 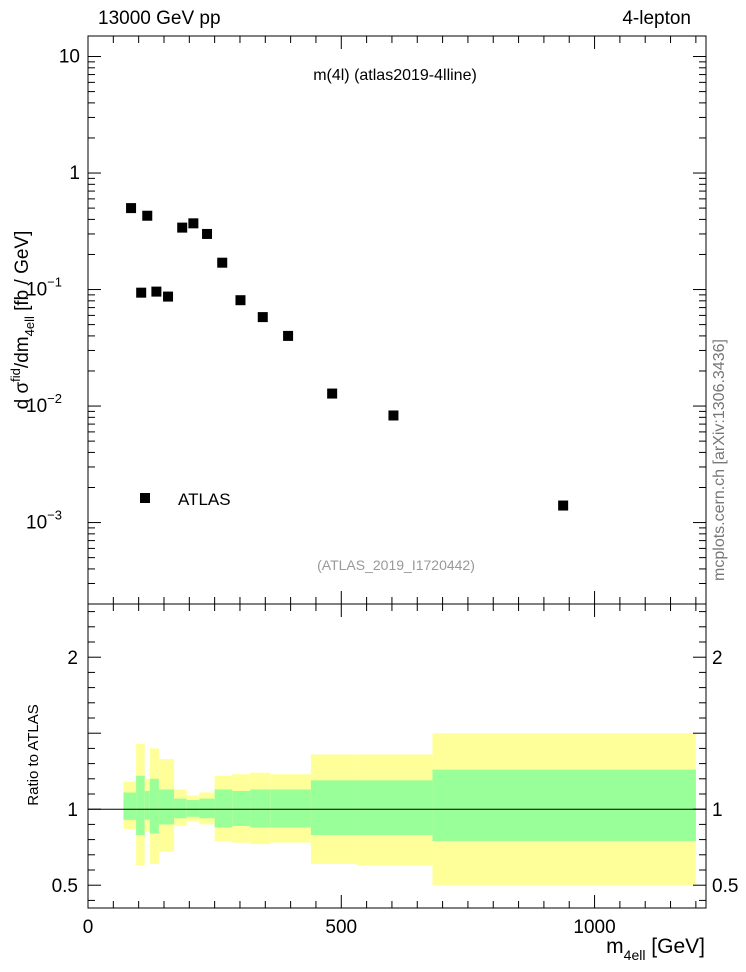 What do you see at coordinates (22, 320) in the screenshot?
I see `main-y-axis-label: d σfid/dm4ell [fb / GeV]` at bounding box center [22, 320].